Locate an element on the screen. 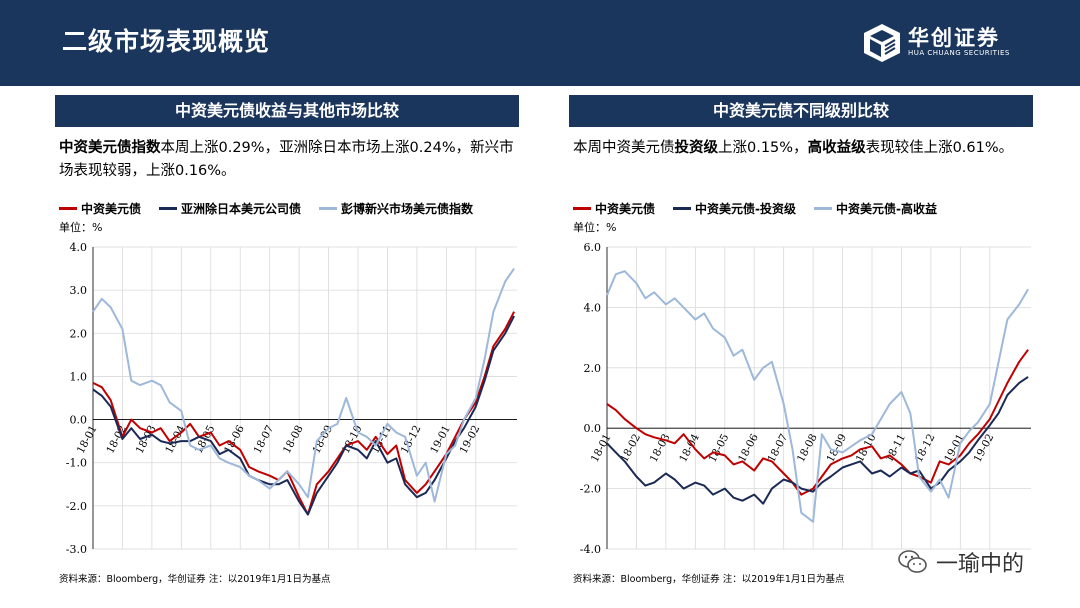 Image resolution: width=1080 pixels, height=608 pixels. desc-highlight: 高收益级 is located at coordinates (836, 148).